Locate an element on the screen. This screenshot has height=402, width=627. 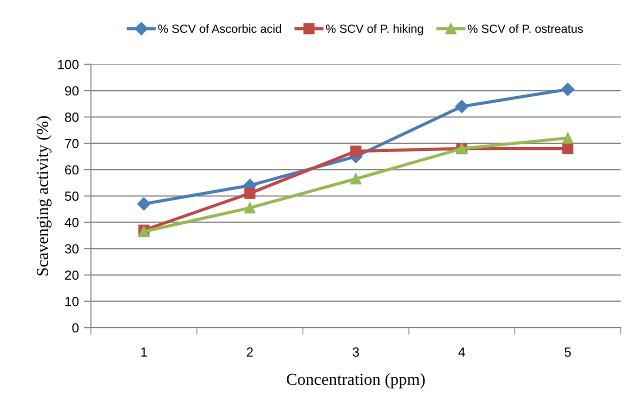
y-tick-label: 100 is located at coordinates (68, 65).